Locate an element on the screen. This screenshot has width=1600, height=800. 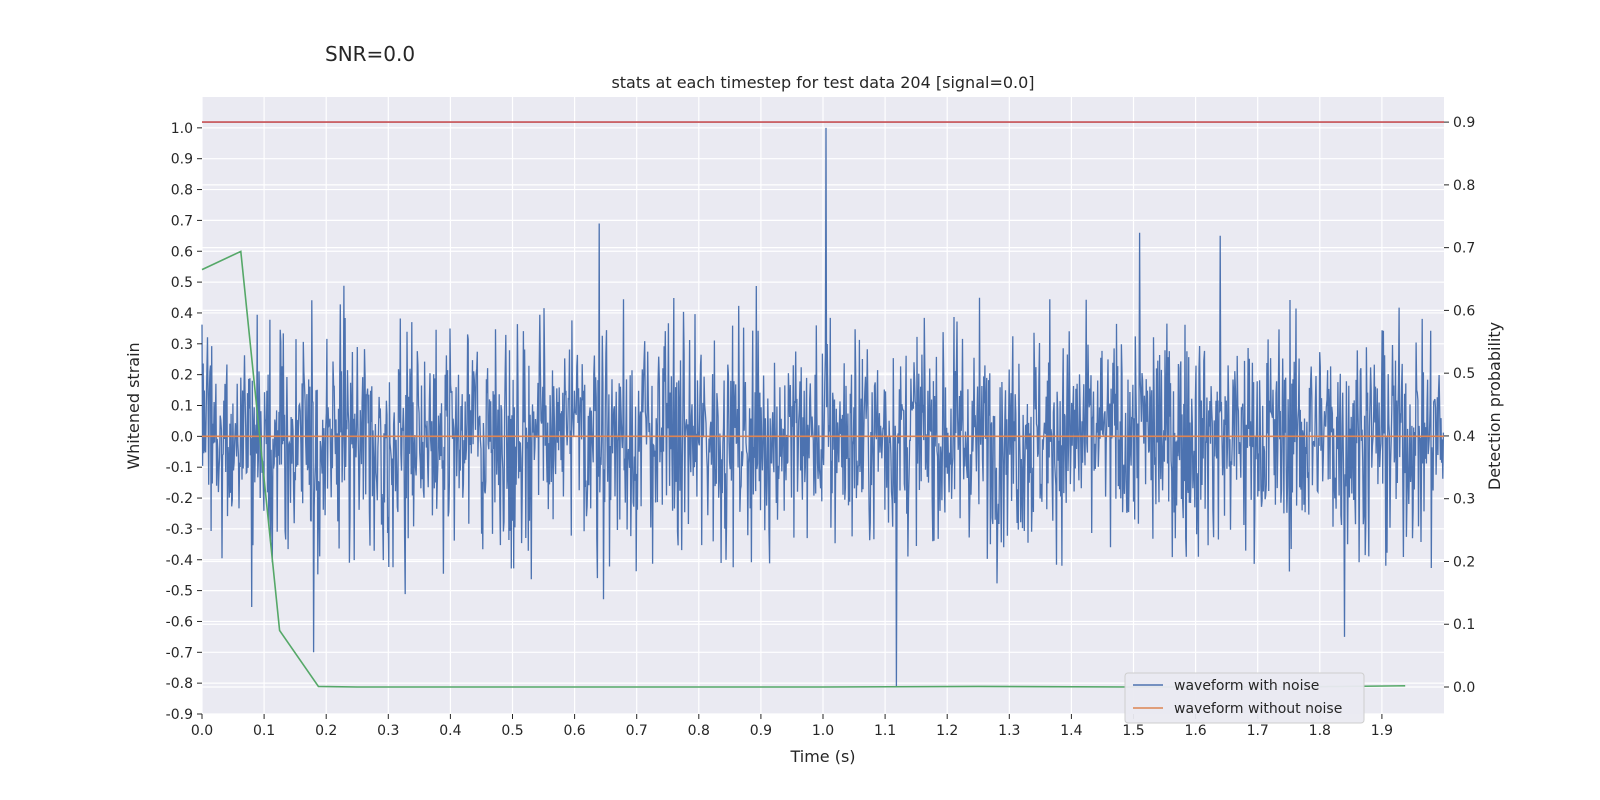
x-tick-label: 1.4 is located at coordinates (1071, 731).